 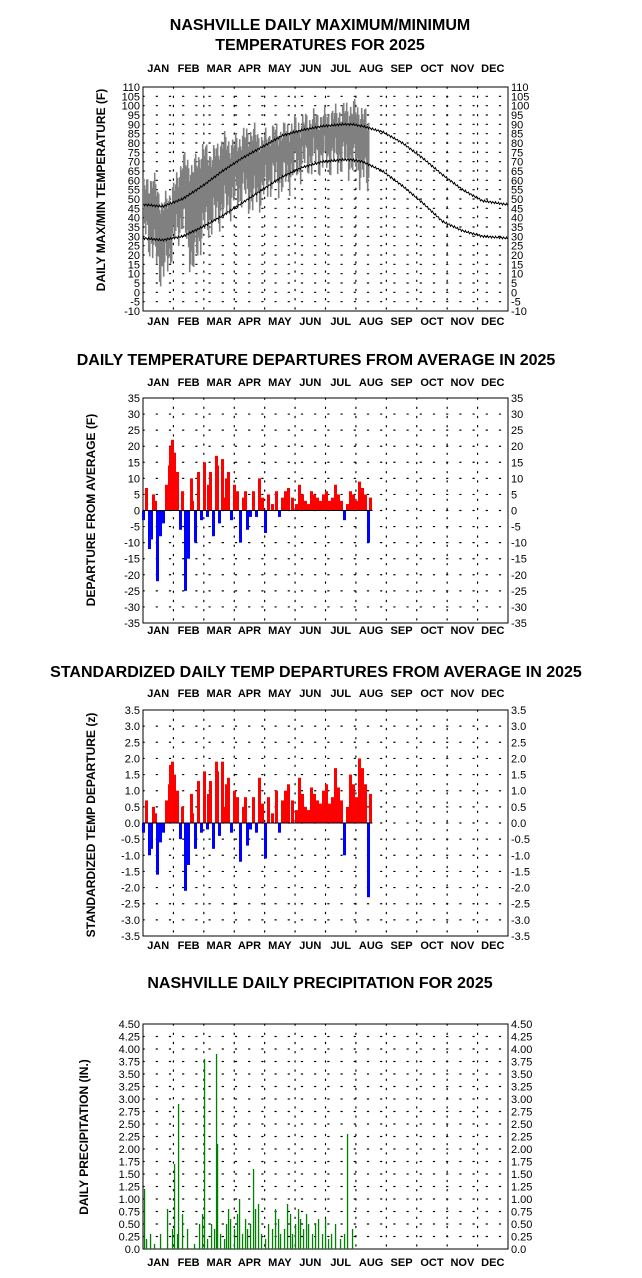 What do you see at coordinates (432, 69) in the screenshot?
I see `x-month-label-top: OCT` at bounding box center [432, 69].